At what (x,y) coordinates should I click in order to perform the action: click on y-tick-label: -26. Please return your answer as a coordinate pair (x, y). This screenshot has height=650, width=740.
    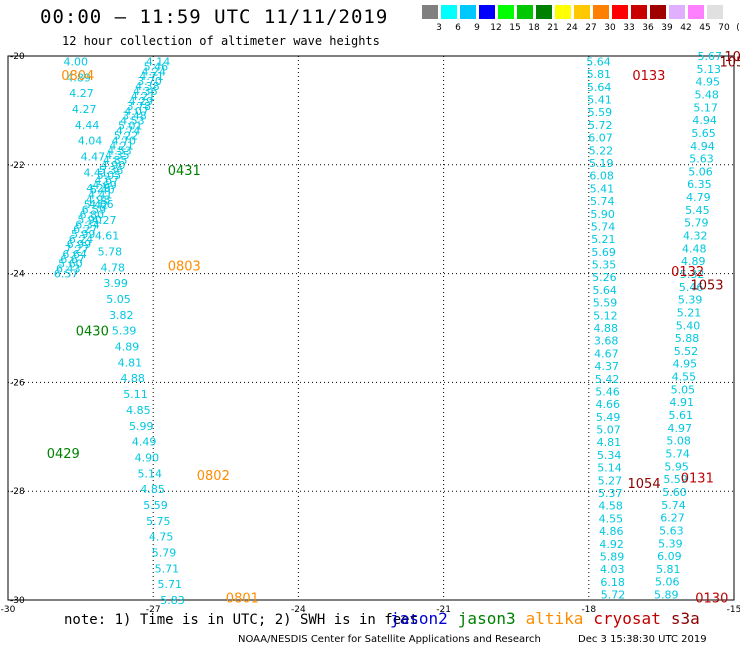
    Looking at the image, I should click on (17, 383).